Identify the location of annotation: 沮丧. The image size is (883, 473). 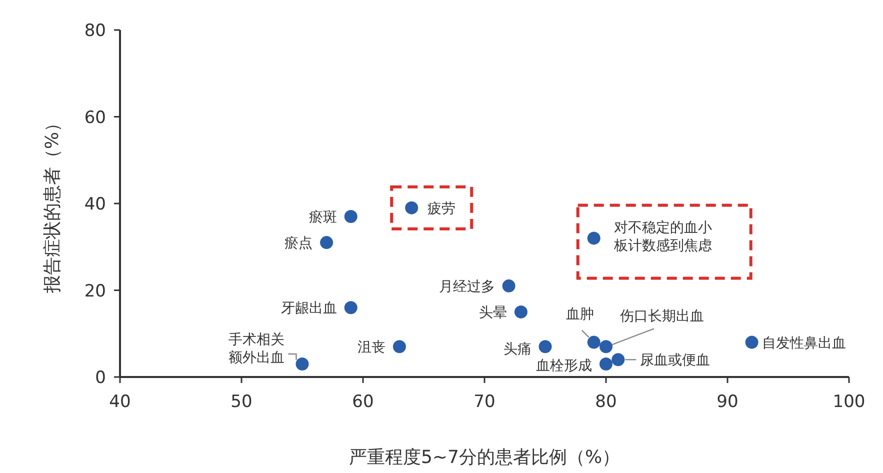
(371, 348).